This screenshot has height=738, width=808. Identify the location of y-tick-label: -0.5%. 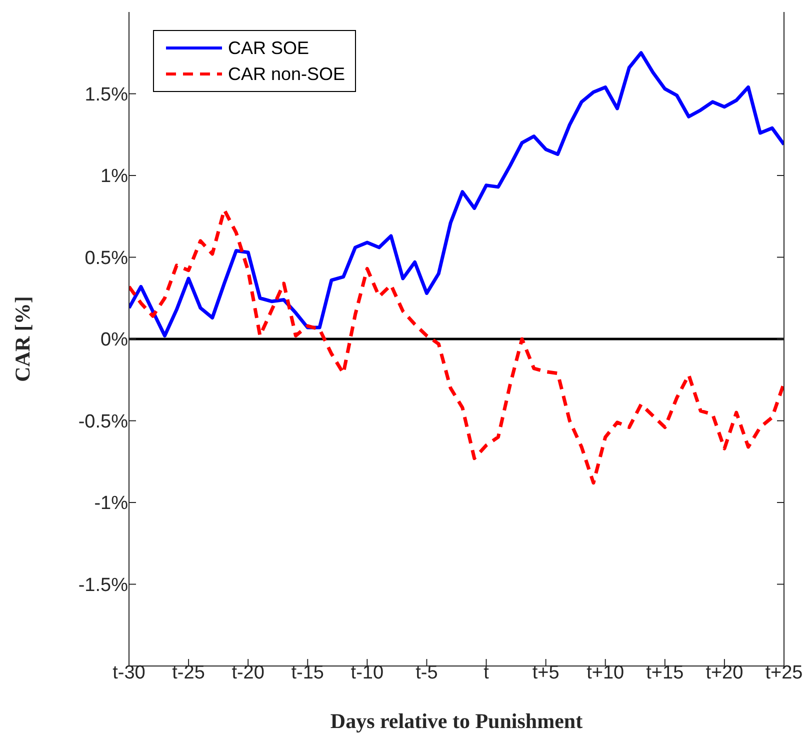
(103, 421).